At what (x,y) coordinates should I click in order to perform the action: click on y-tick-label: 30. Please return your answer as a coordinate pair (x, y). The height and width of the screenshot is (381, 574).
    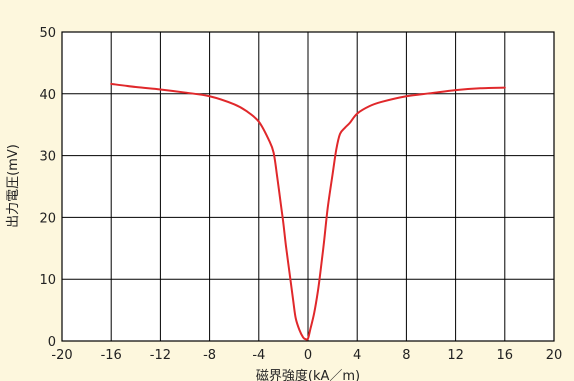
    Looking at the image, I should click on (47, 157).